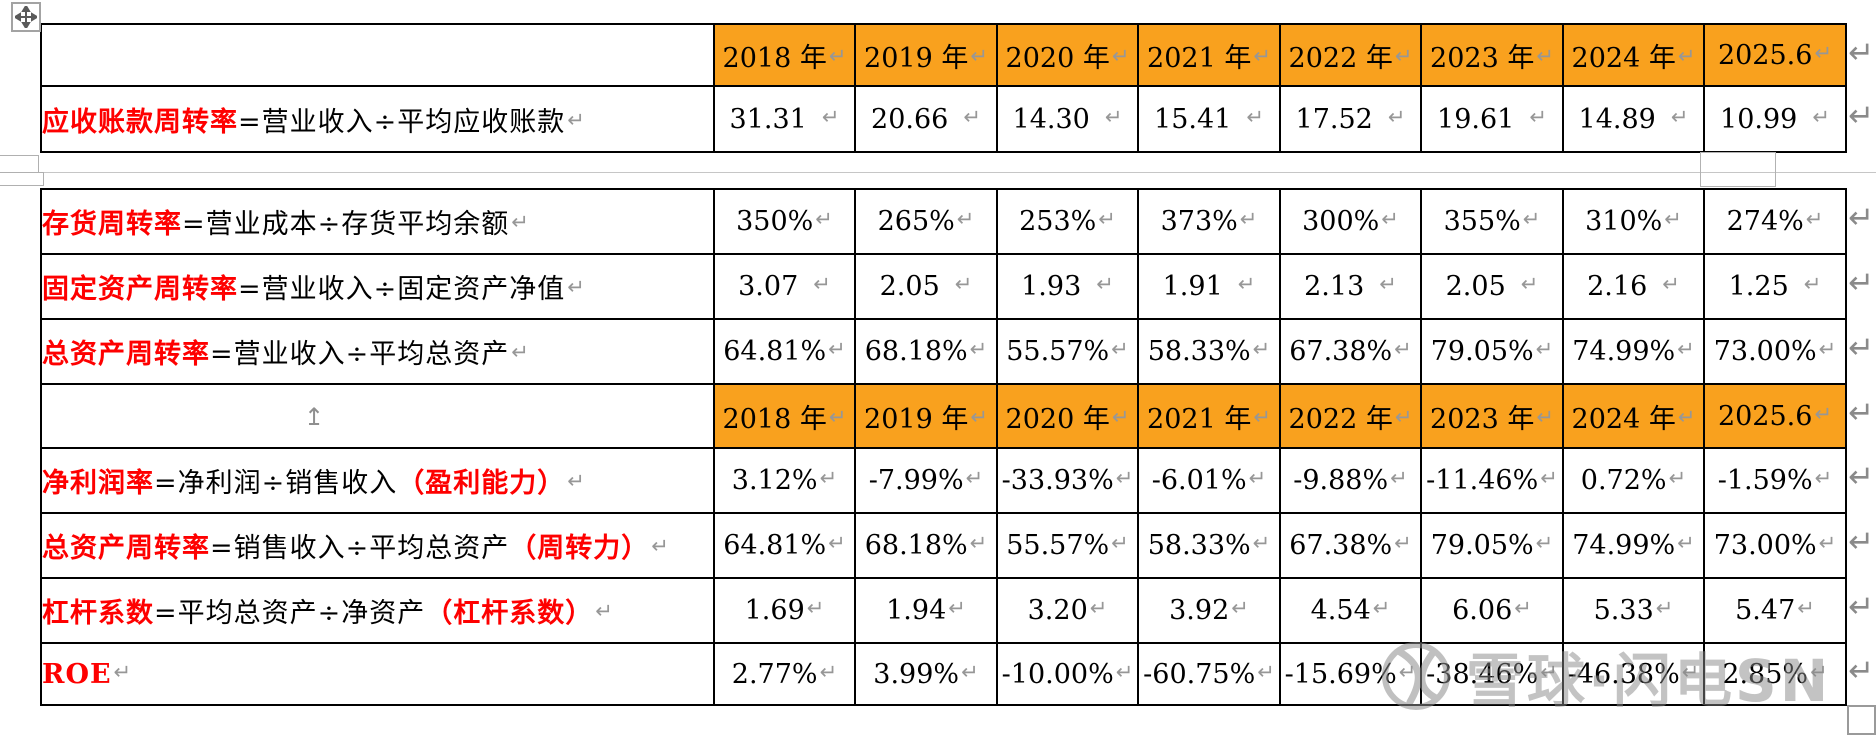 Image resolution: width=1876 pixels, height=735 pixels. Describe the element at coordinates (1492, 480) in the screenshot. I see `value-cell: -11.46%↵` at that location.